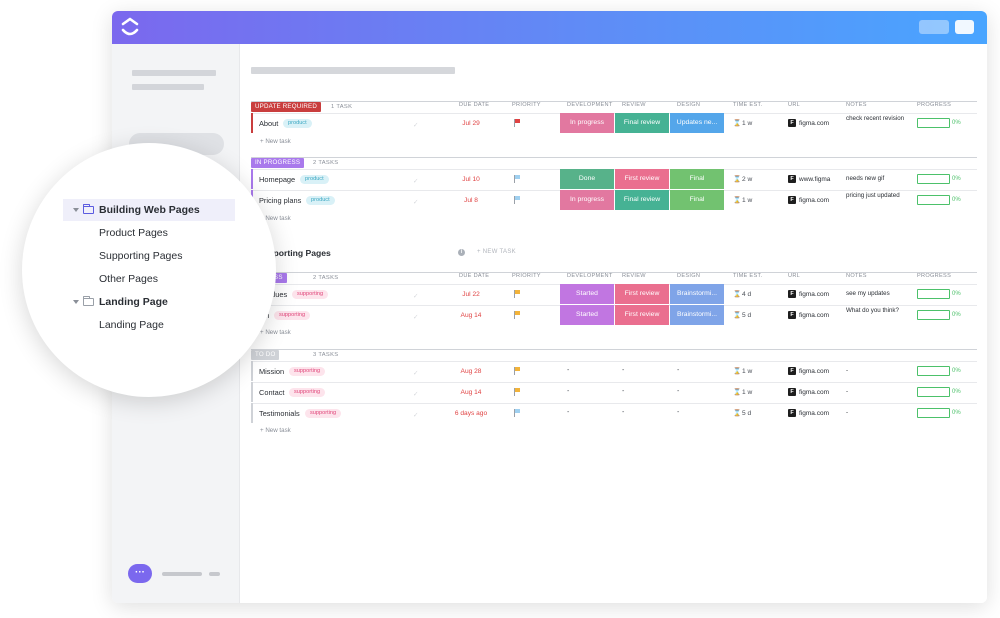 Image resolution: width=1000 pixels, height=618 pixels. I want to click on time-estimate: 4 d, so click(747, 294).